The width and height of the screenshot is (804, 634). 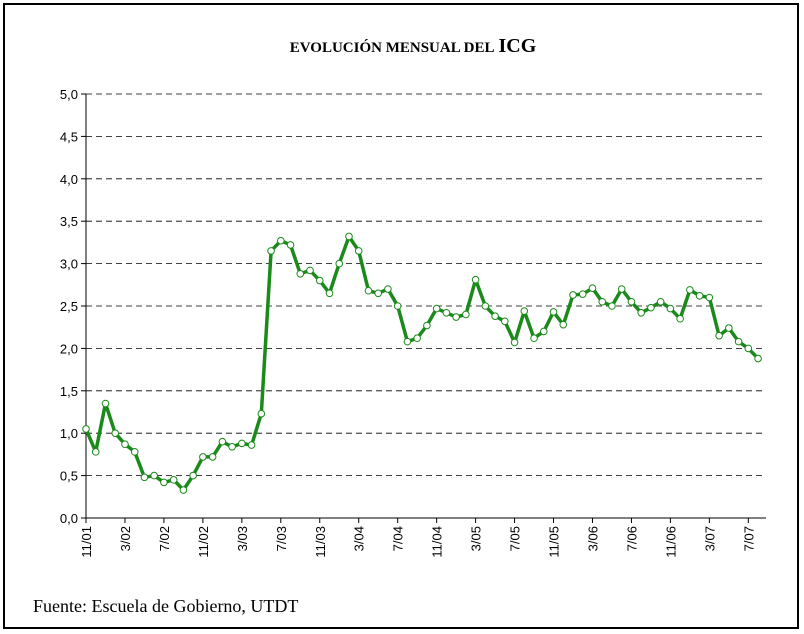 I want to click on x-tick-label: 7/06, so click(x=631, y=538).